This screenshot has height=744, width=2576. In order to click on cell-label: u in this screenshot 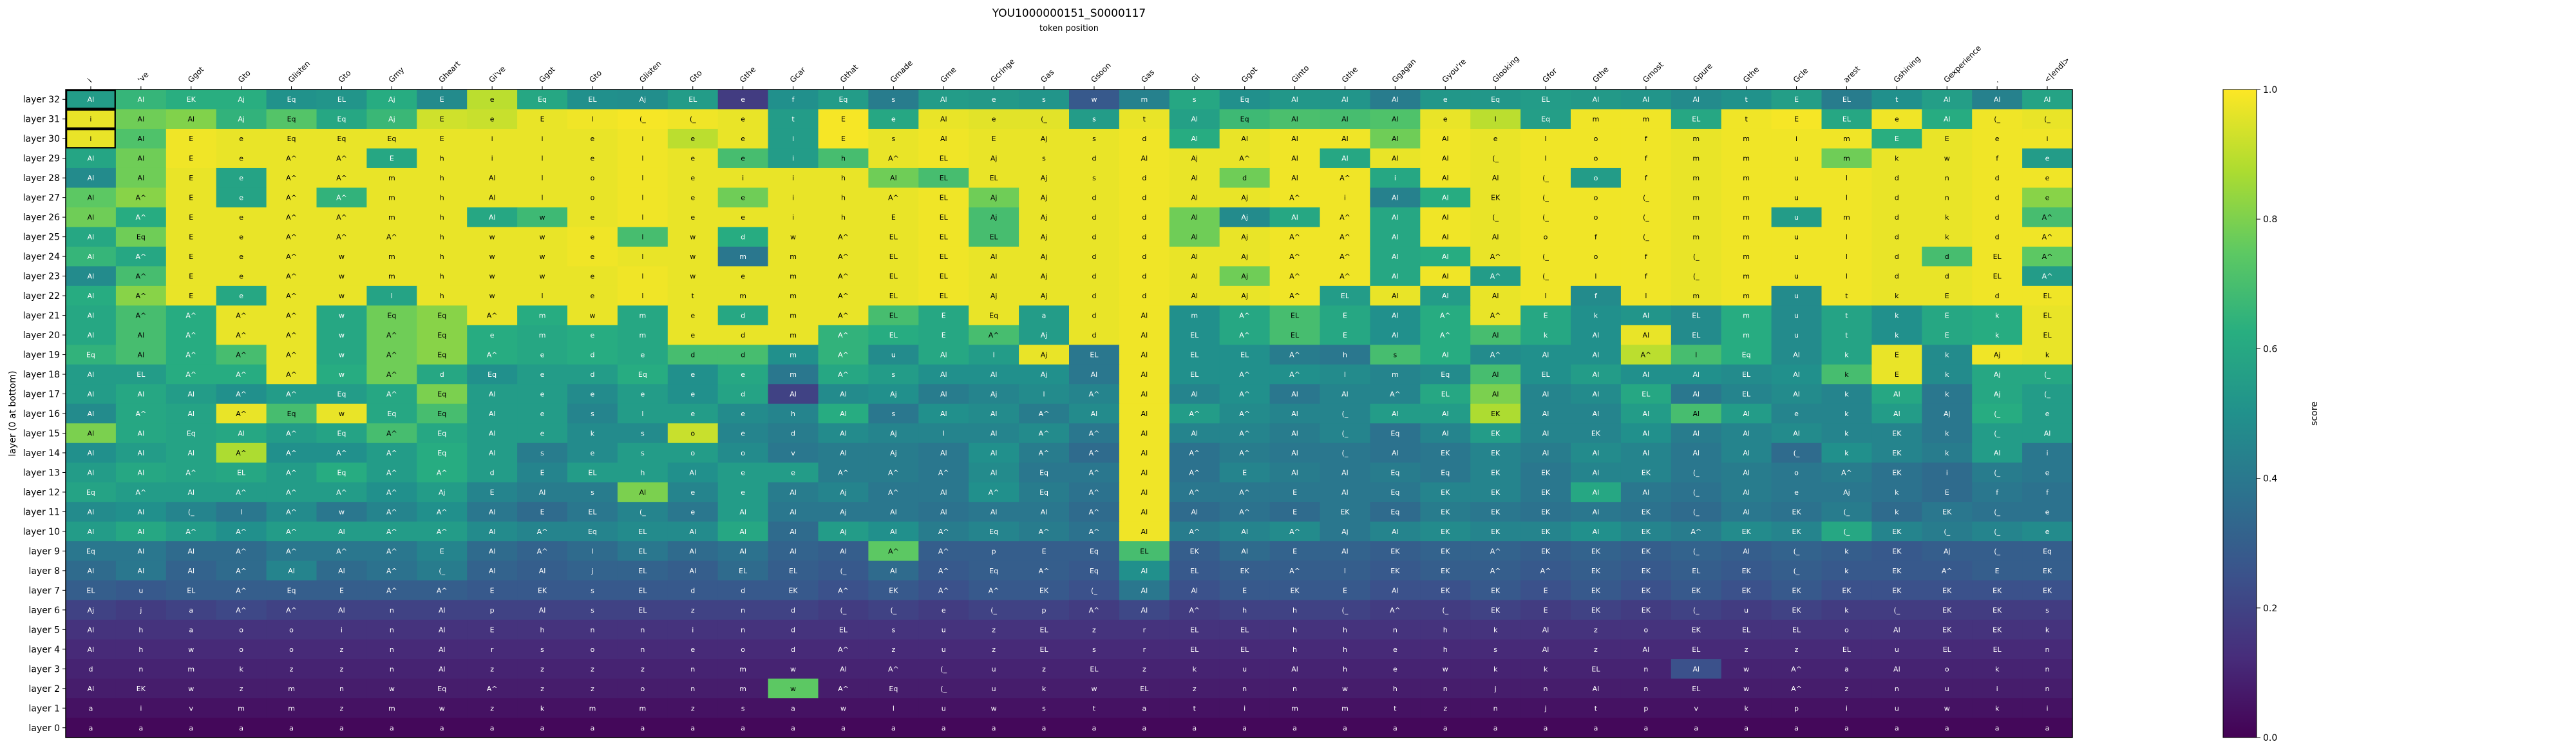, I will do `click(994, 689)`.